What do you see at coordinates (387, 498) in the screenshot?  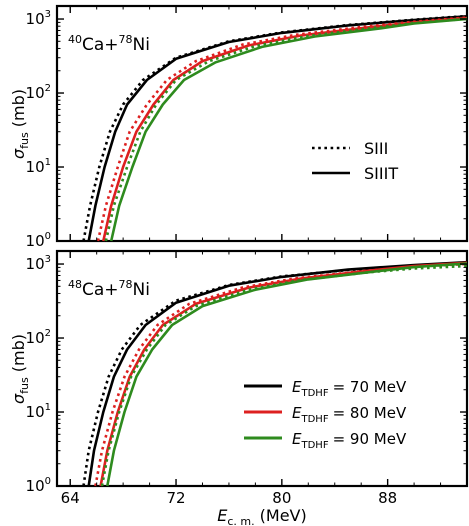 I see `x-tick-label: 88` at bounding box center [387, 498].